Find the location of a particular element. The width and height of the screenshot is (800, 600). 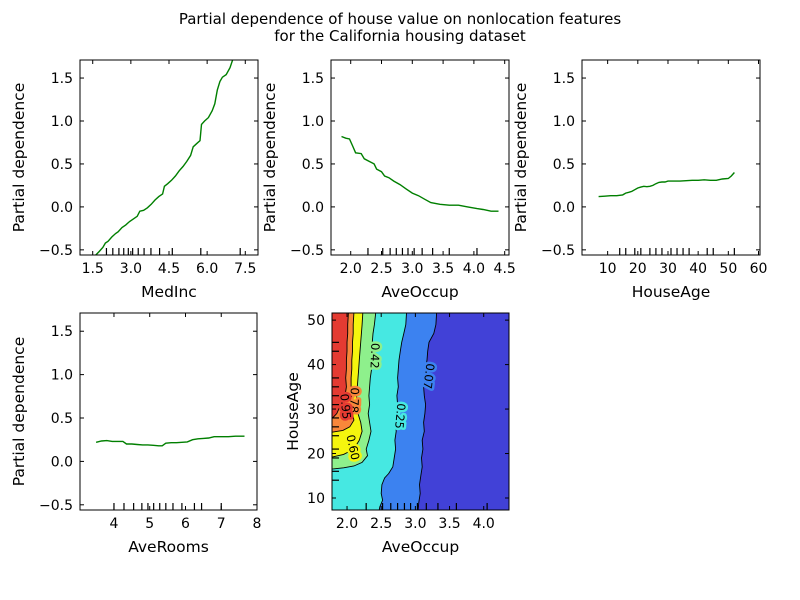

figure-title-line2: for the California housing dataset is located at coordinates (400, 36).